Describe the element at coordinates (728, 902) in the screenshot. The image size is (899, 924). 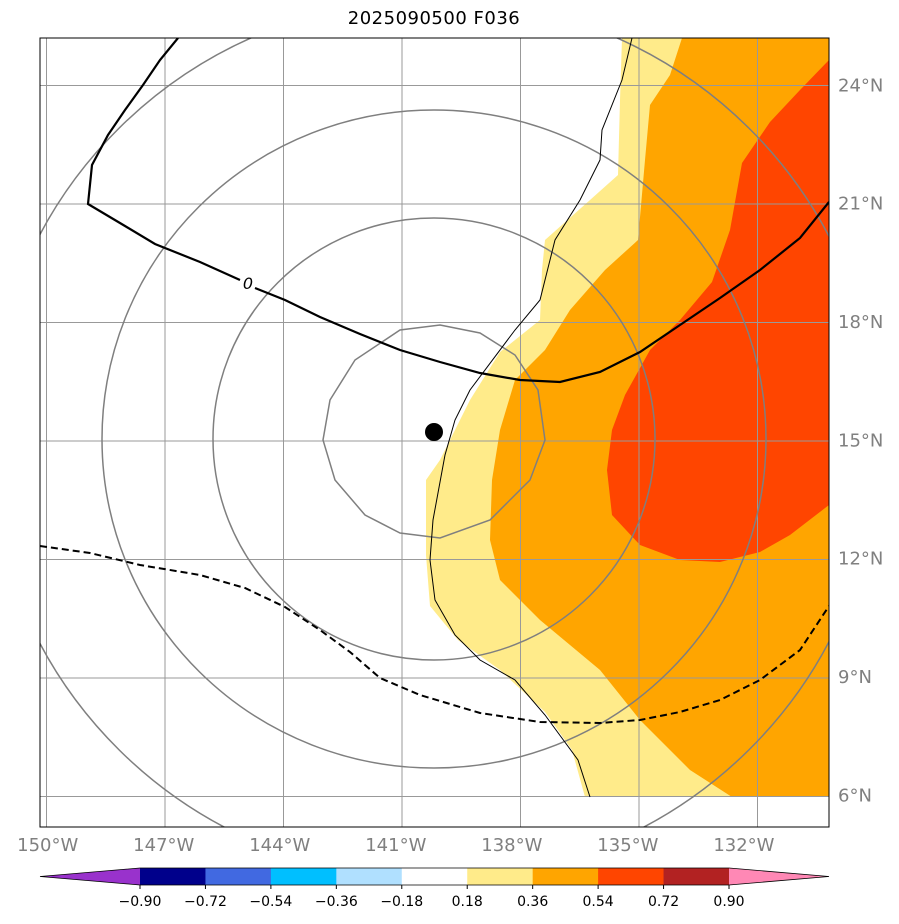
I see `colorbar-level-label: 0.90` at that location.